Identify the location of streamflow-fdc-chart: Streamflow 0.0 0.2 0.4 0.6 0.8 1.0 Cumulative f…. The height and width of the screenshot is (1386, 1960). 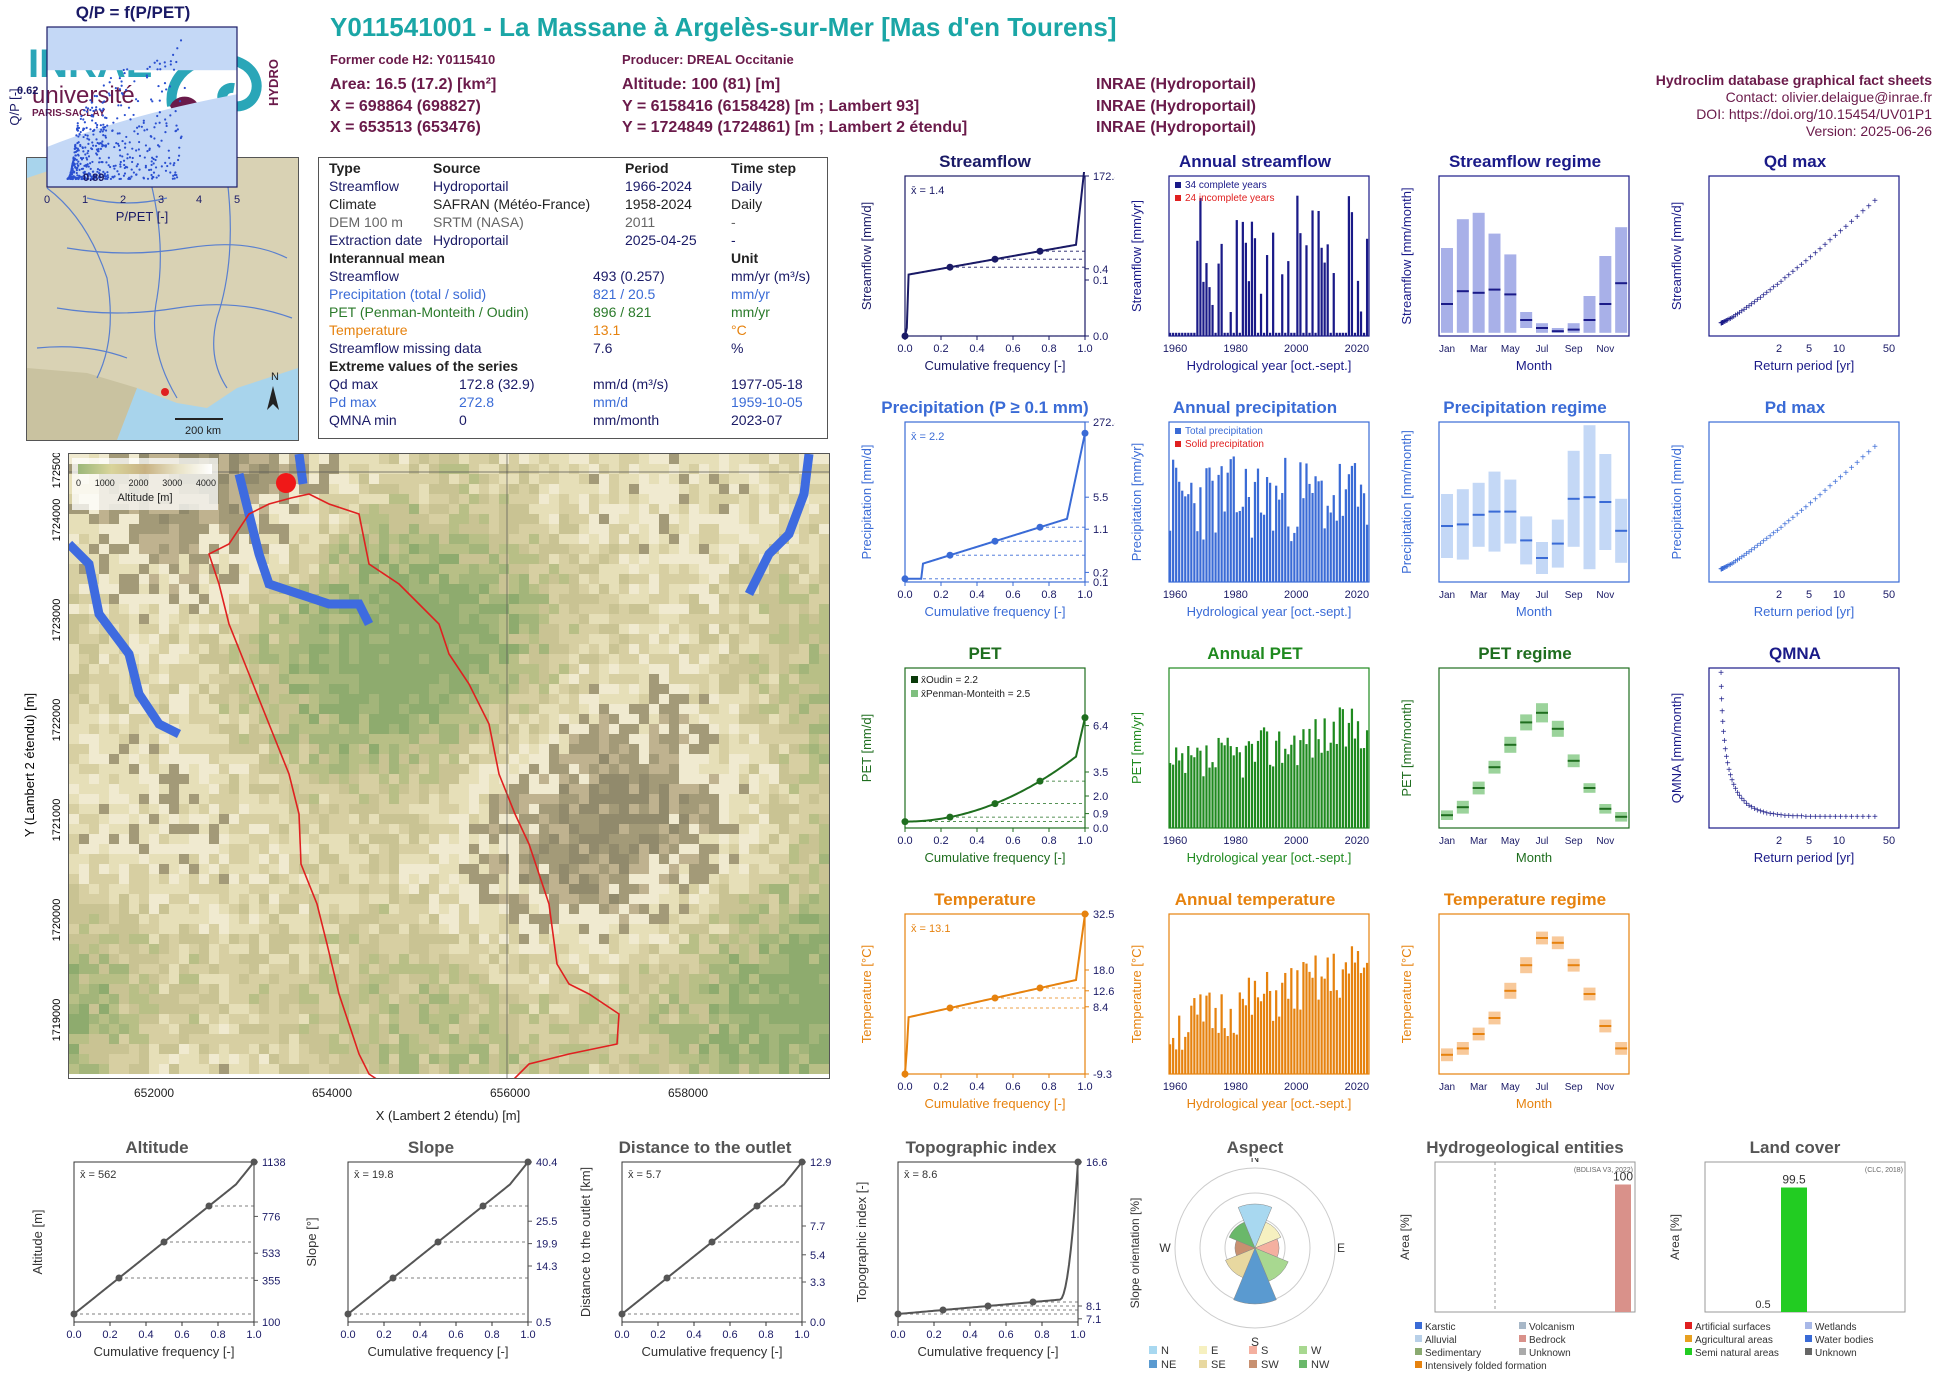
(985, 271).